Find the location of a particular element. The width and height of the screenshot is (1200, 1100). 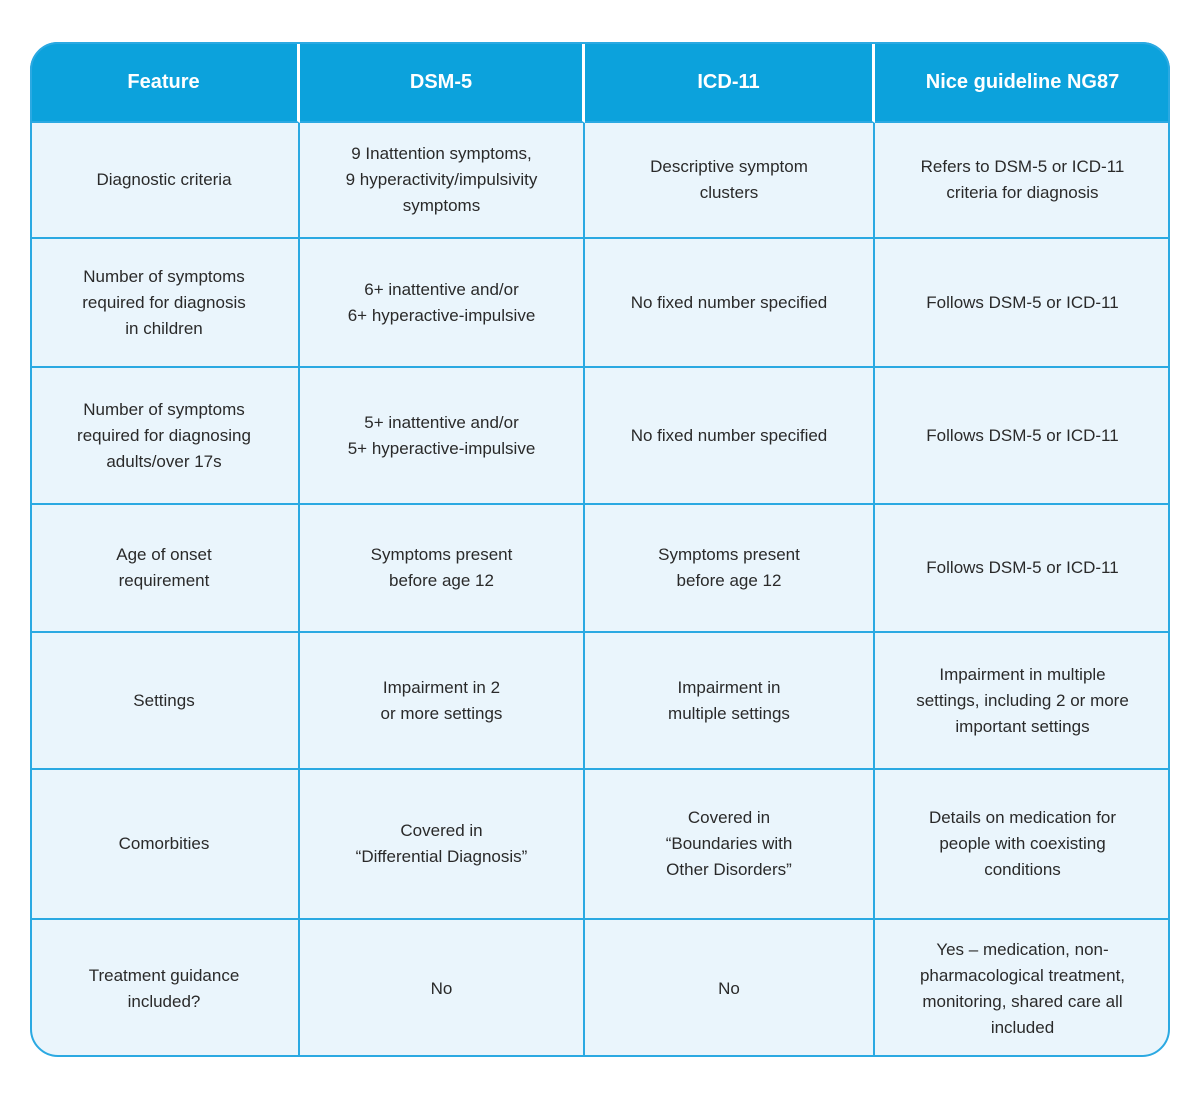

value-cell-dsm5: Impairment in 2 or more settings is located at coordinates (442, 701).